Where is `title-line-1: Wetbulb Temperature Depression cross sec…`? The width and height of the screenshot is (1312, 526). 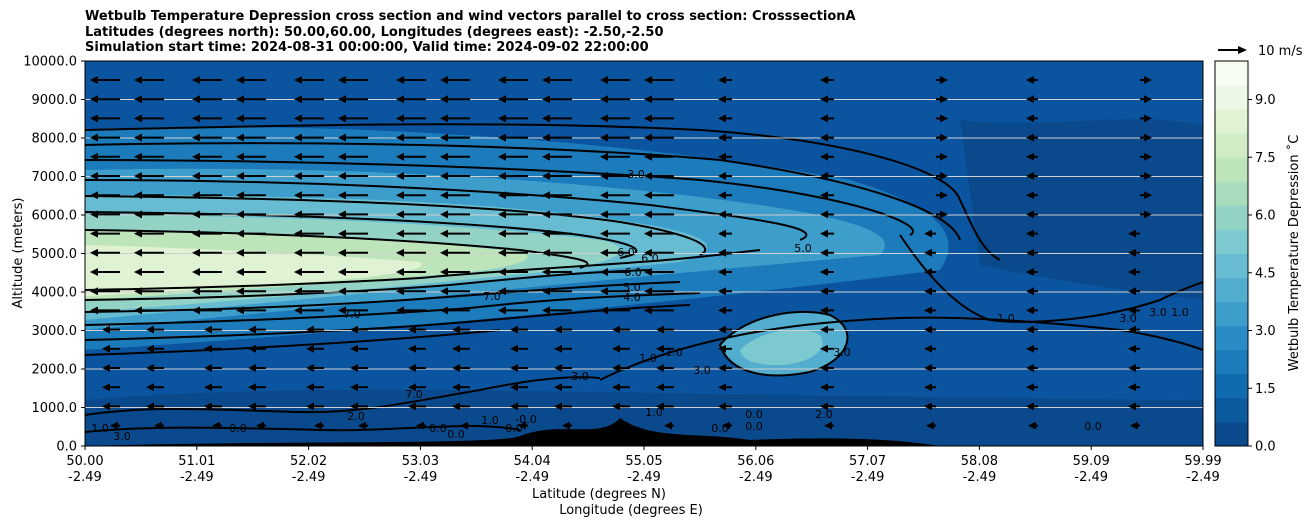 title-line-1: Wetbulb Temperature Depression cross sec… is located at coordinates (470, 16).